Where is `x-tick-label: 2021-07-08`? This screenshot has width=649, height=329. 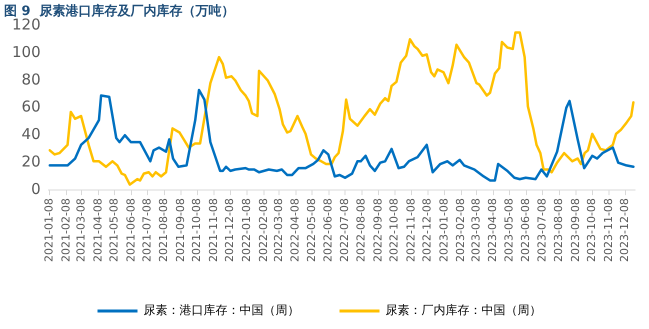 x-tick-label: 2021-07-08 is located at coordinates (147, 230).